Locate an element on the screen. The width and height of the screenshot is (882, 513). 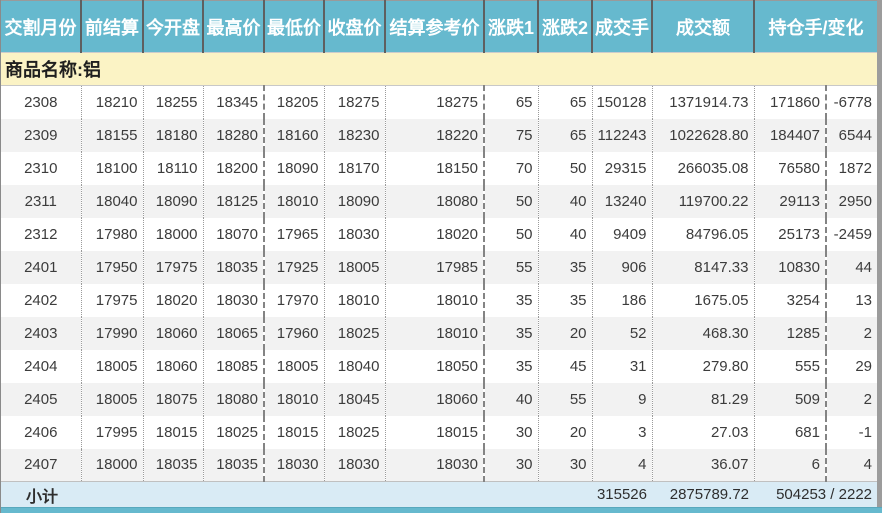
cell-delivery-month: 2407 is located at coordinates (41, 465).